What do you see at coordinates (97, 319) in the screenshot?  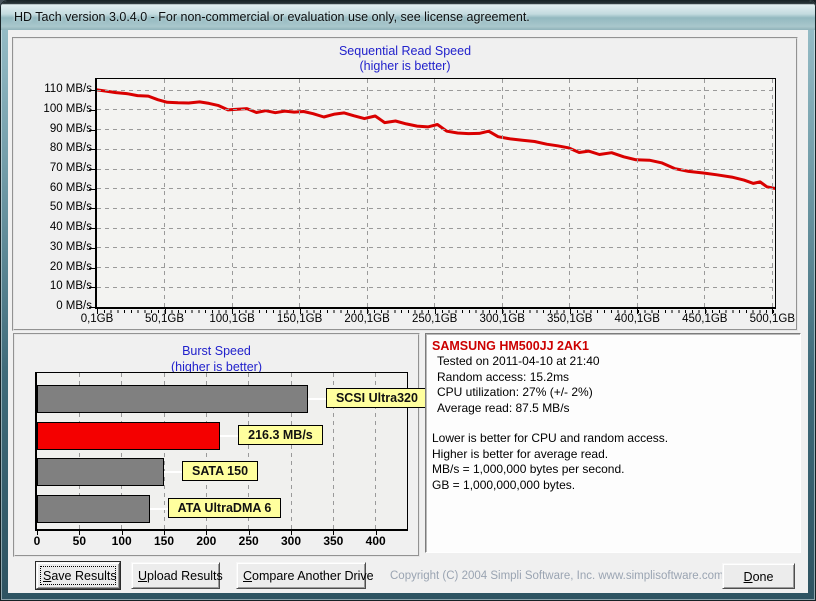 I see `x-axis-label: 0,1GB` at bounding box center [97, 319].